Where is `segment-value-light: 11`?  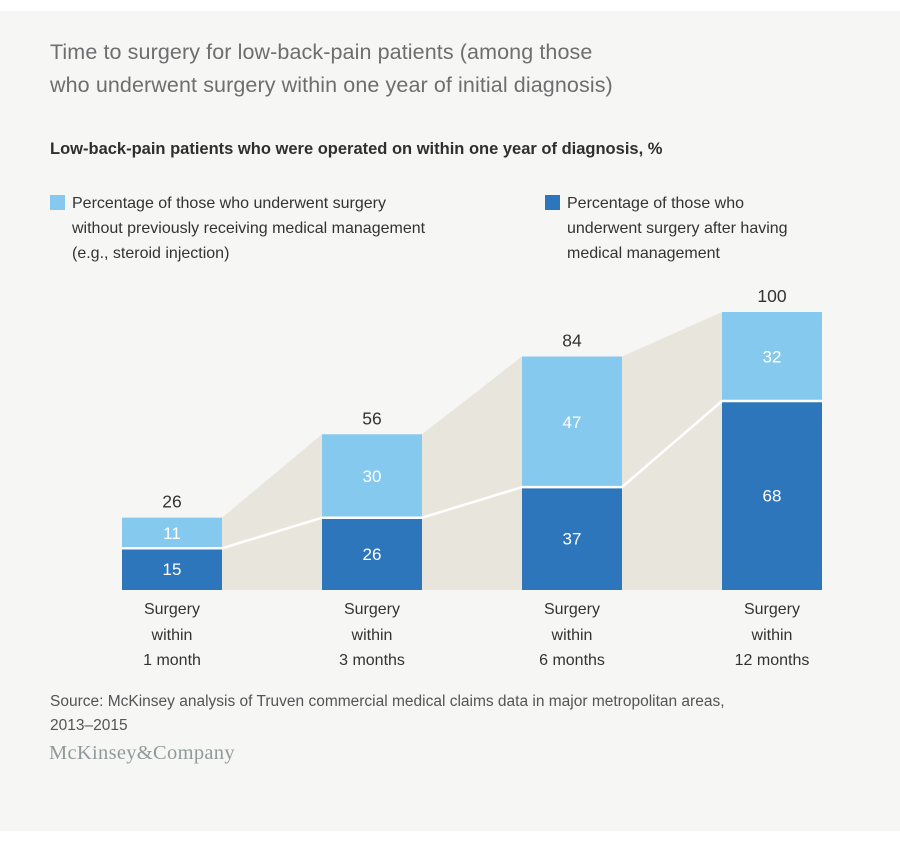
segment-value-light: 11 is located at coordinates (172, 533).